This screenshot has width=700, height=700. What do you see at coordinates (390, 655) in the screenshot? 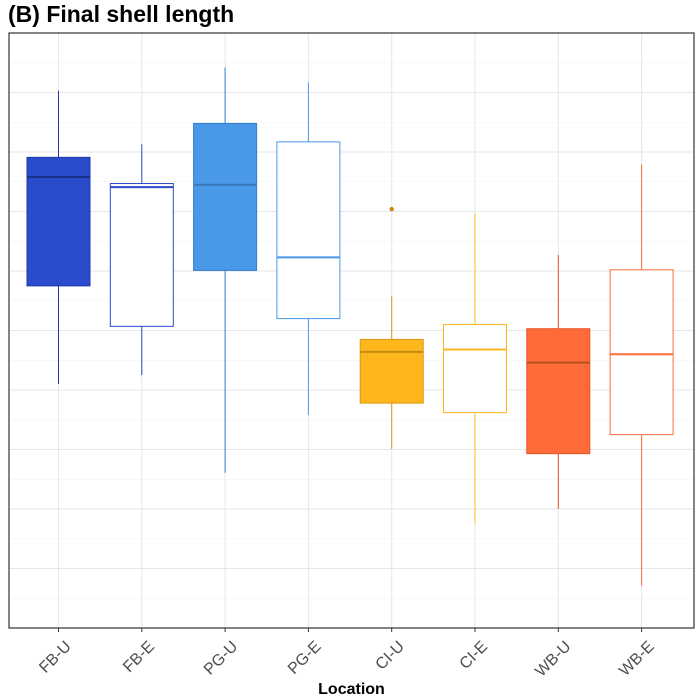
I see `x-tick-label: CI-U` at bounding box center [390, 655].